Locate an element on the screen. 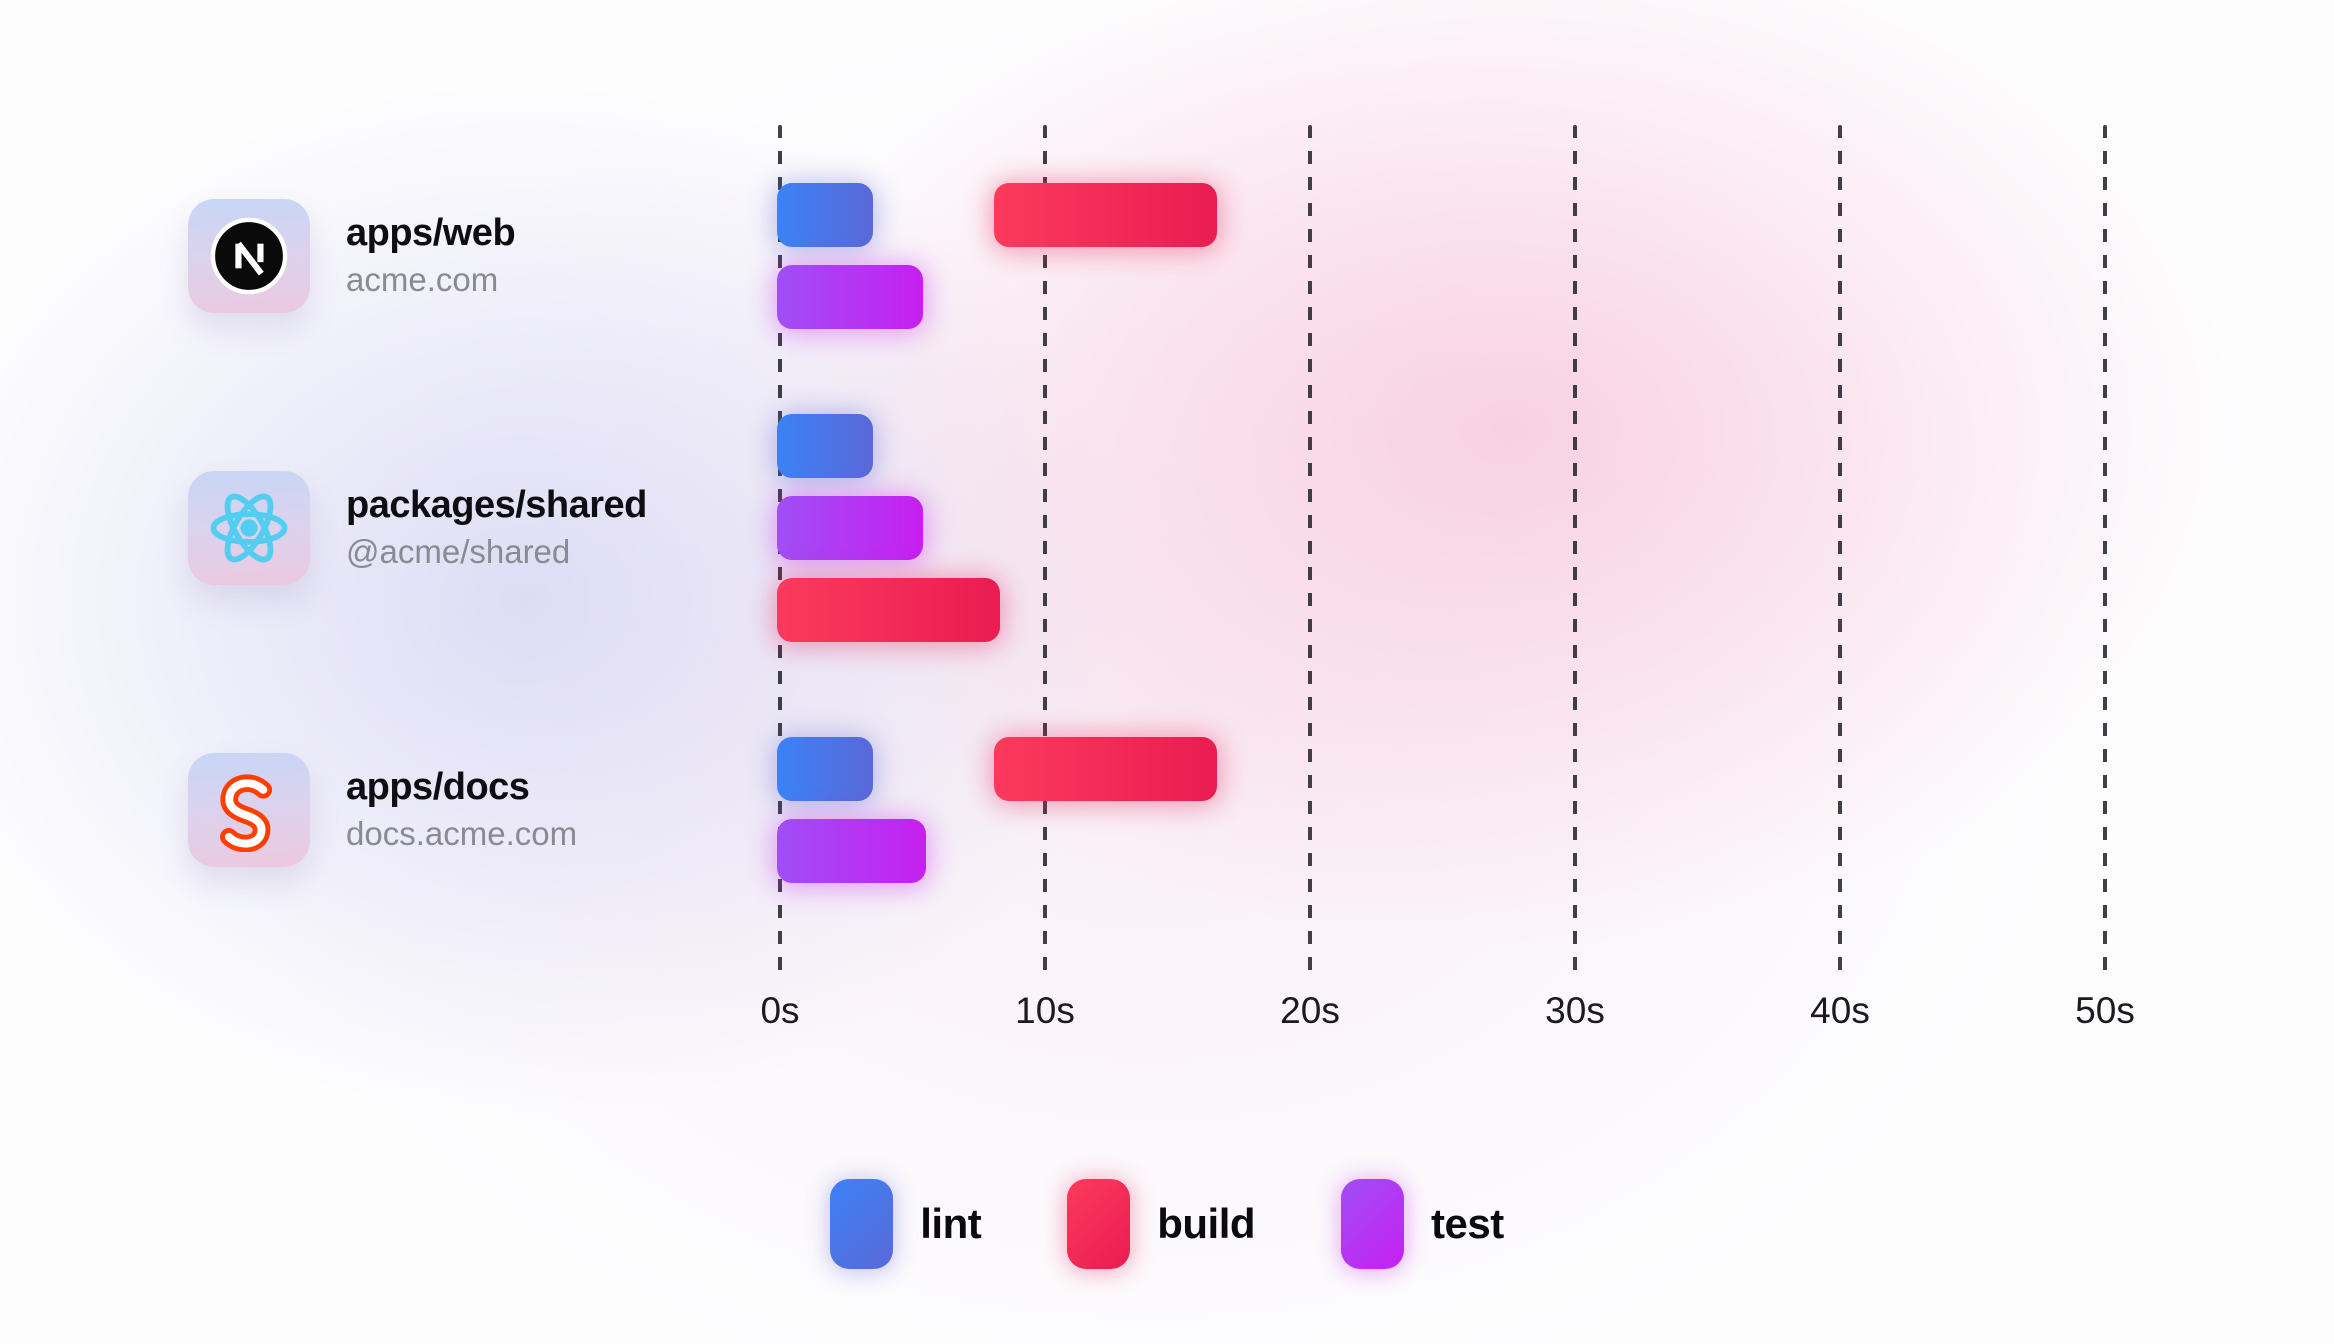 This screenshot has width=2334, height=1344. row-apps-web: apps/web acme.com is located at coordinates (352, 256).